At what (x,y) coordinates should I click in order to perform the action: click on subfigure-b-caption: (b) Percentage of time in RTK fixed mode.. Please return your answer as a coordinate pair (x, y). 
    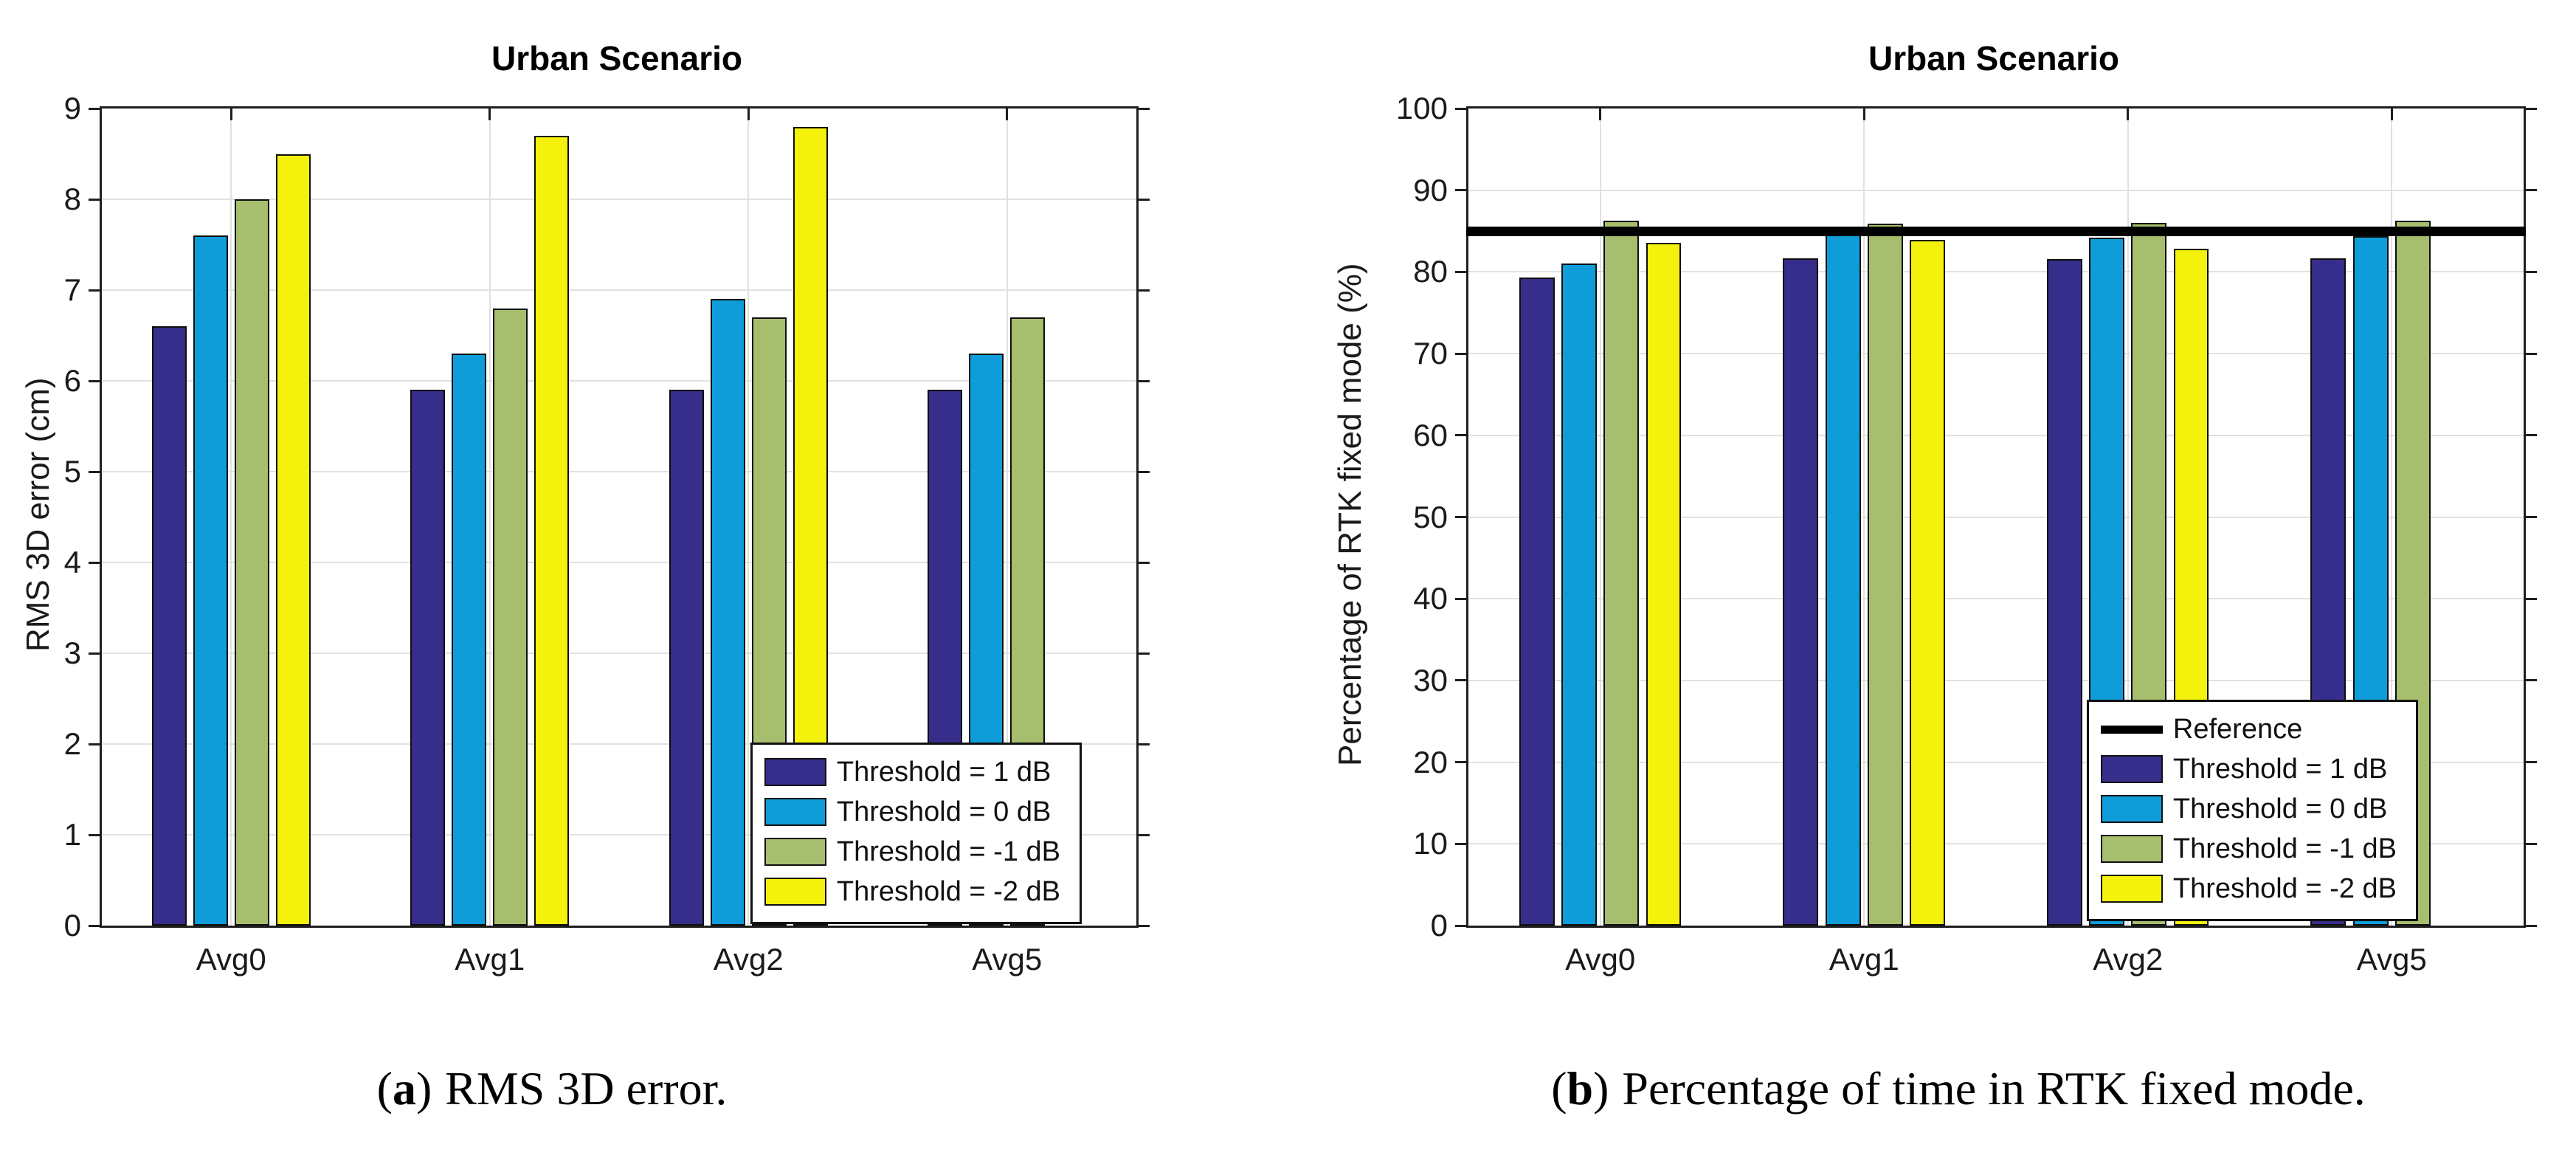
    Looking at the image, I should click on (1959, 1088).